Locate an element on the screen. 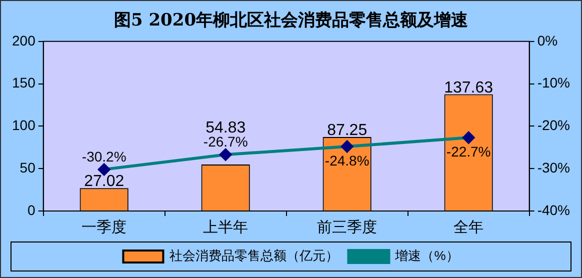 The width and height of the screenshot is (582, 278). x-tick-label: 一季度 is located at coordinates (104, 227).